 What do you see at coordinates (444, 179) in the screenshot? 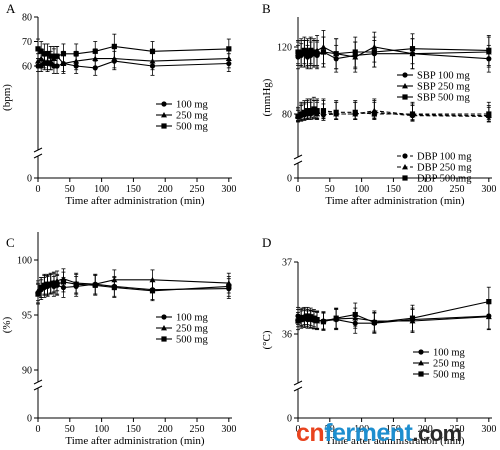
I see `legend-label: DBP 500 mg` at bounding box center [444, 179].